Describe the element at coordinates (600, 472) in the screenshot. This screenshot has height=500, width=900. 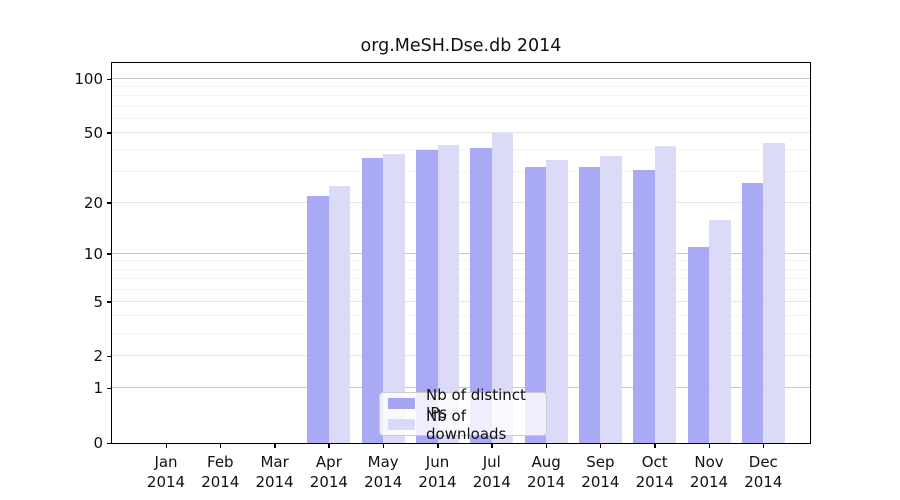
I see `x-tick-label: Sep 2014` at that location.